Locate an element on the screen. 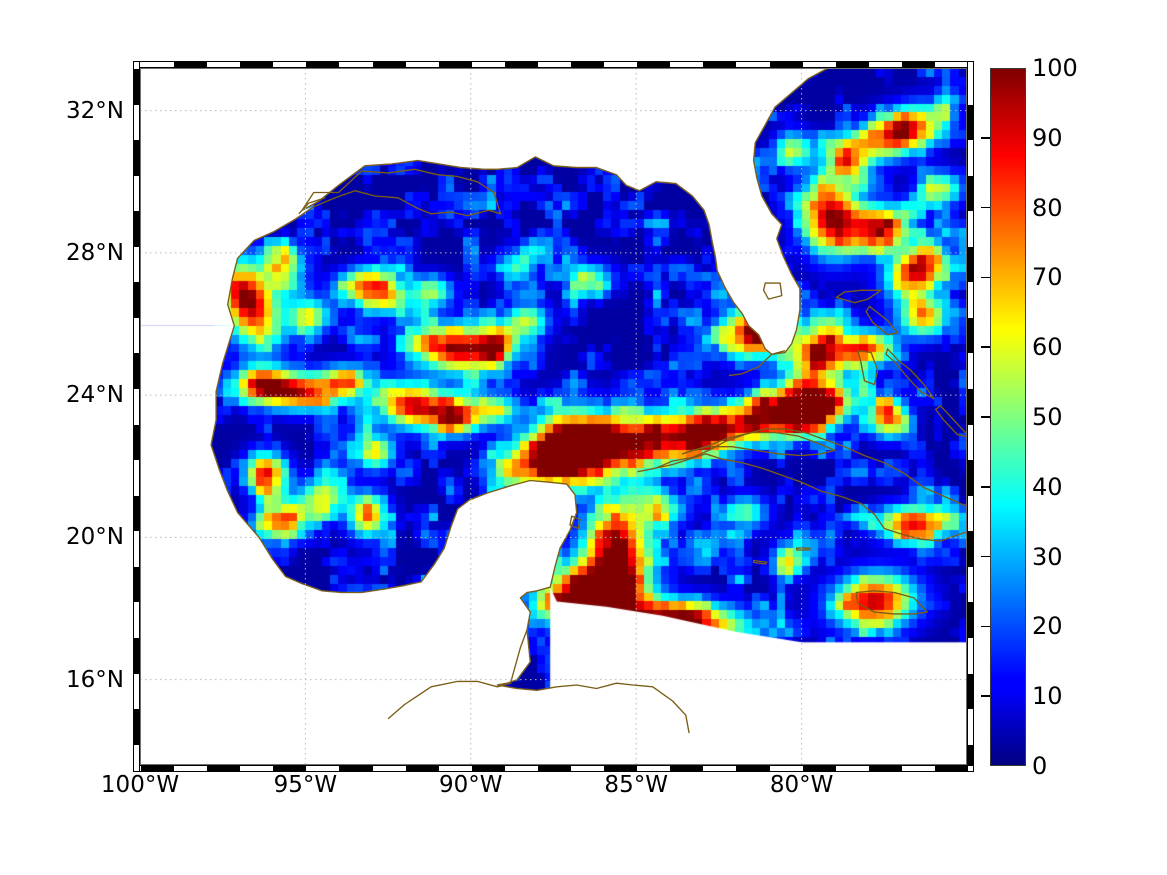 The image size is (1167, 875). colorbar-tick-label: 20 is located at coordinates (1047, 626).